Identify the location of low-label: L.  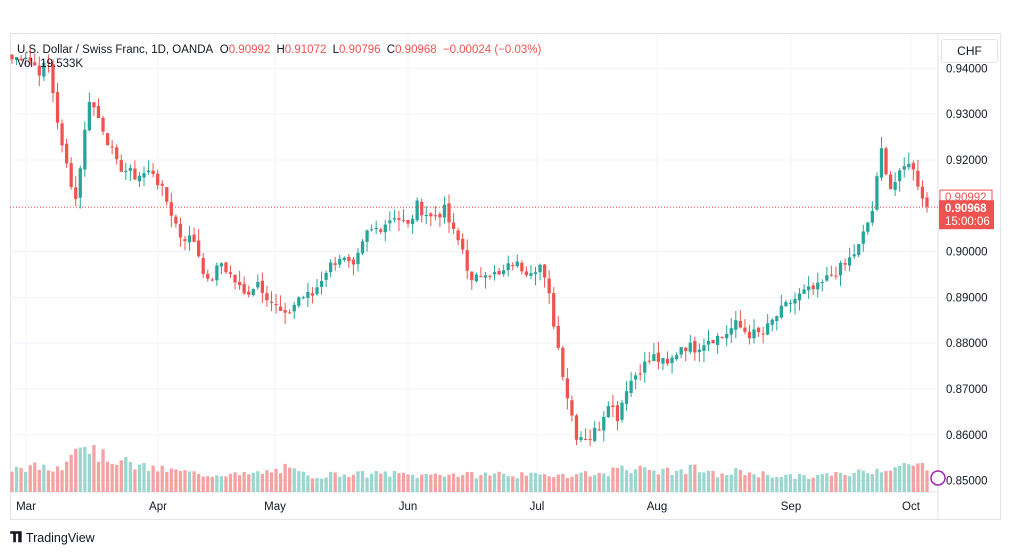
(335, 50).